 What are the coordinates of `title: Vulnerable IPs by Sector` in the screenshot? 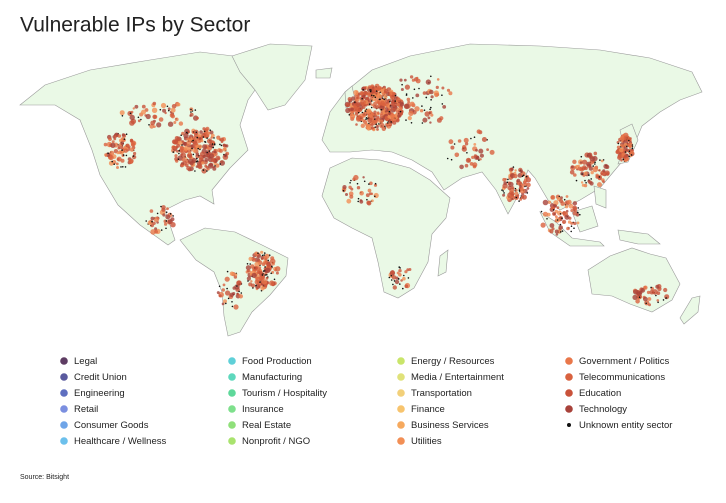 It's located at (135, 25).